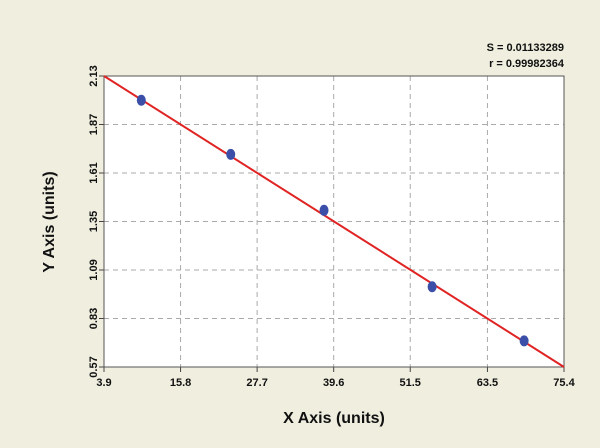 Image resolution: width=600 pixels, height=448 pixels. Describe the element at coordinates (527, 64) in the screenshot. I see `annotation: r = 0.99982364` at that location.